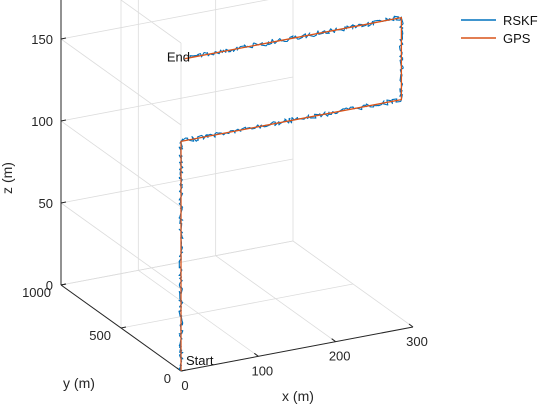 This screenshot has width=550, height=408. I want to click on x-tick-label: 200, so click(340, 356).